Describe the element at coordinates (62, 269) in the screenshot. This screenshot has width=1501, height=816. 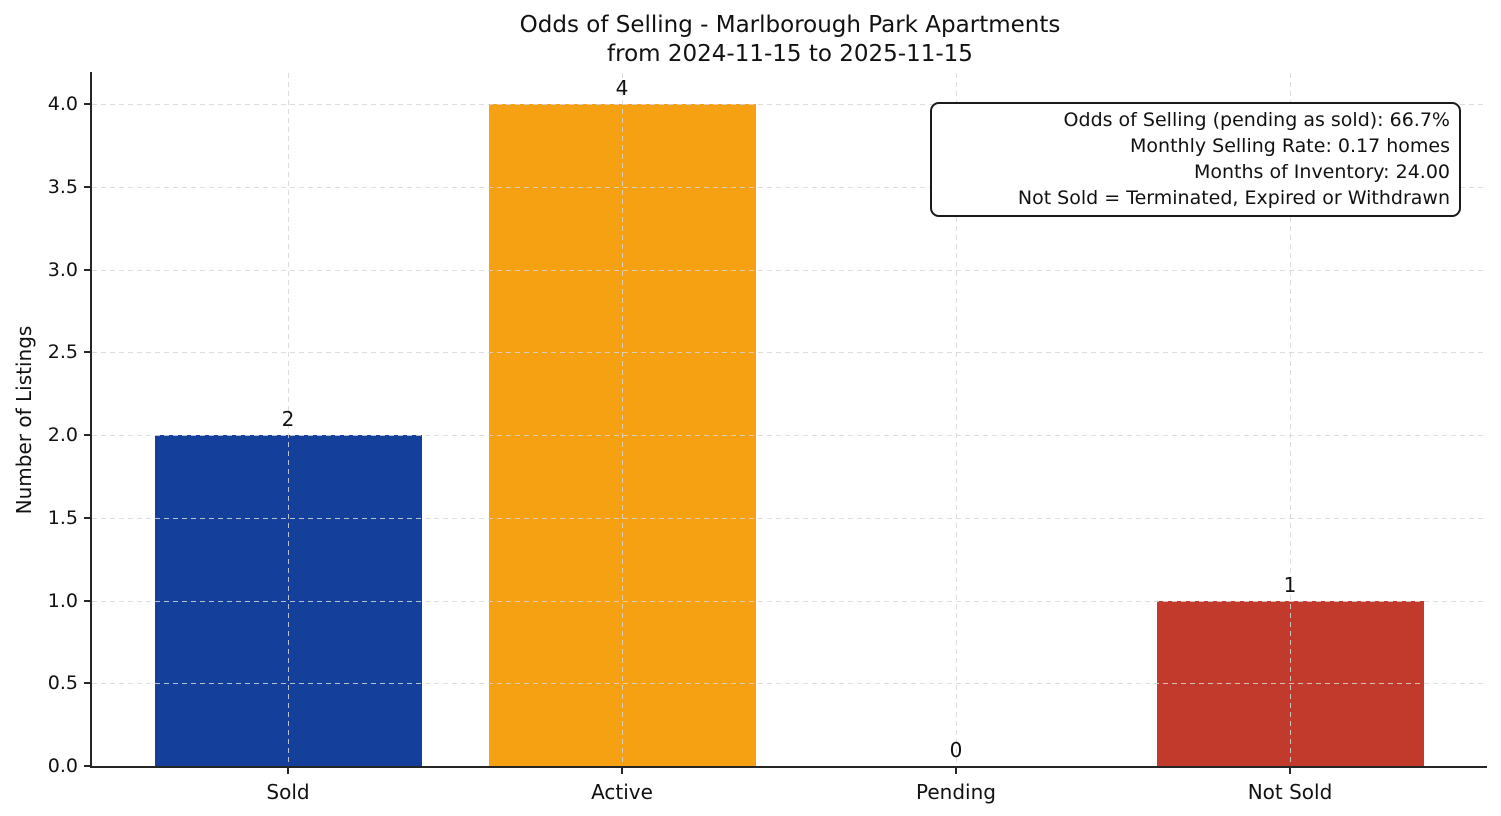
I see `y-tick-label: 3.0` at that location.